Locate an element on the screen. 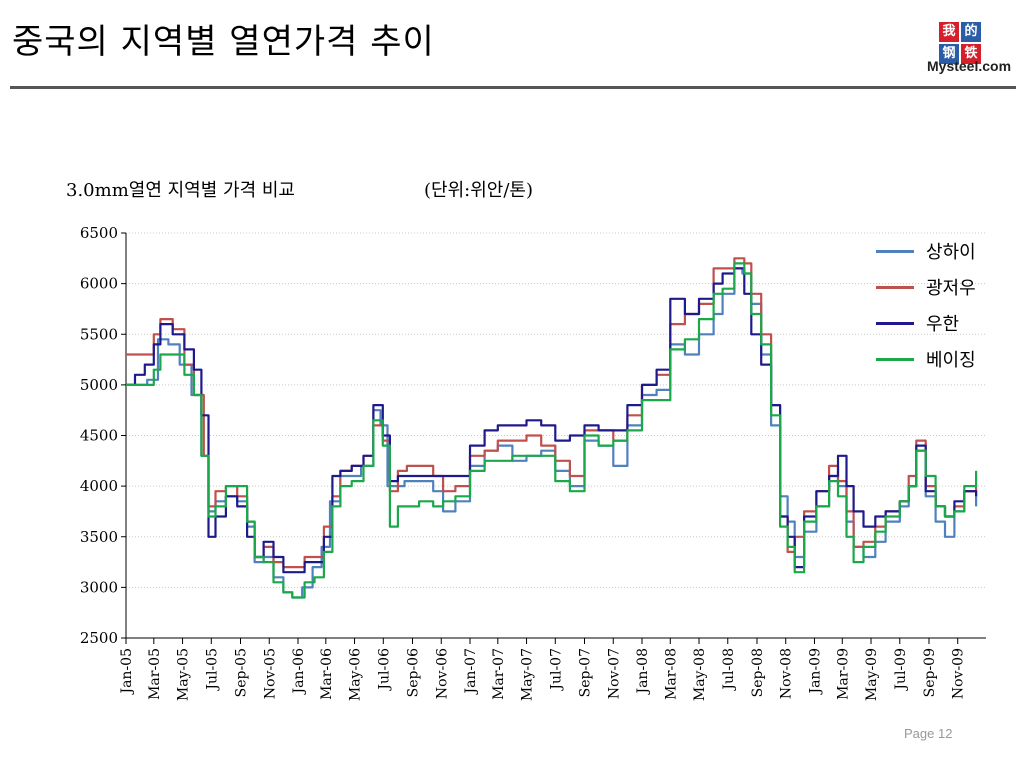 Image resolution: width=1024 pixels, height=768 pixels. logo-char-2: 的 is located at coordinates (971, 32).